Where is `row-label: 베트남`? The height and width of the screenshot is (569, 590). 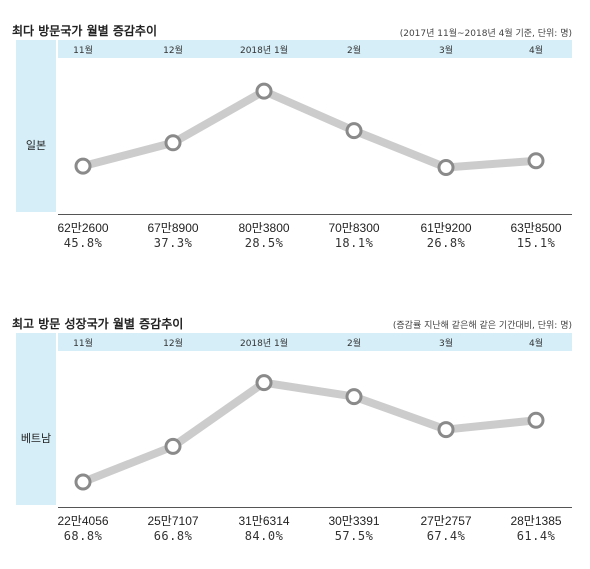
row-label: 베트남 is located at coordinates (36, 438).